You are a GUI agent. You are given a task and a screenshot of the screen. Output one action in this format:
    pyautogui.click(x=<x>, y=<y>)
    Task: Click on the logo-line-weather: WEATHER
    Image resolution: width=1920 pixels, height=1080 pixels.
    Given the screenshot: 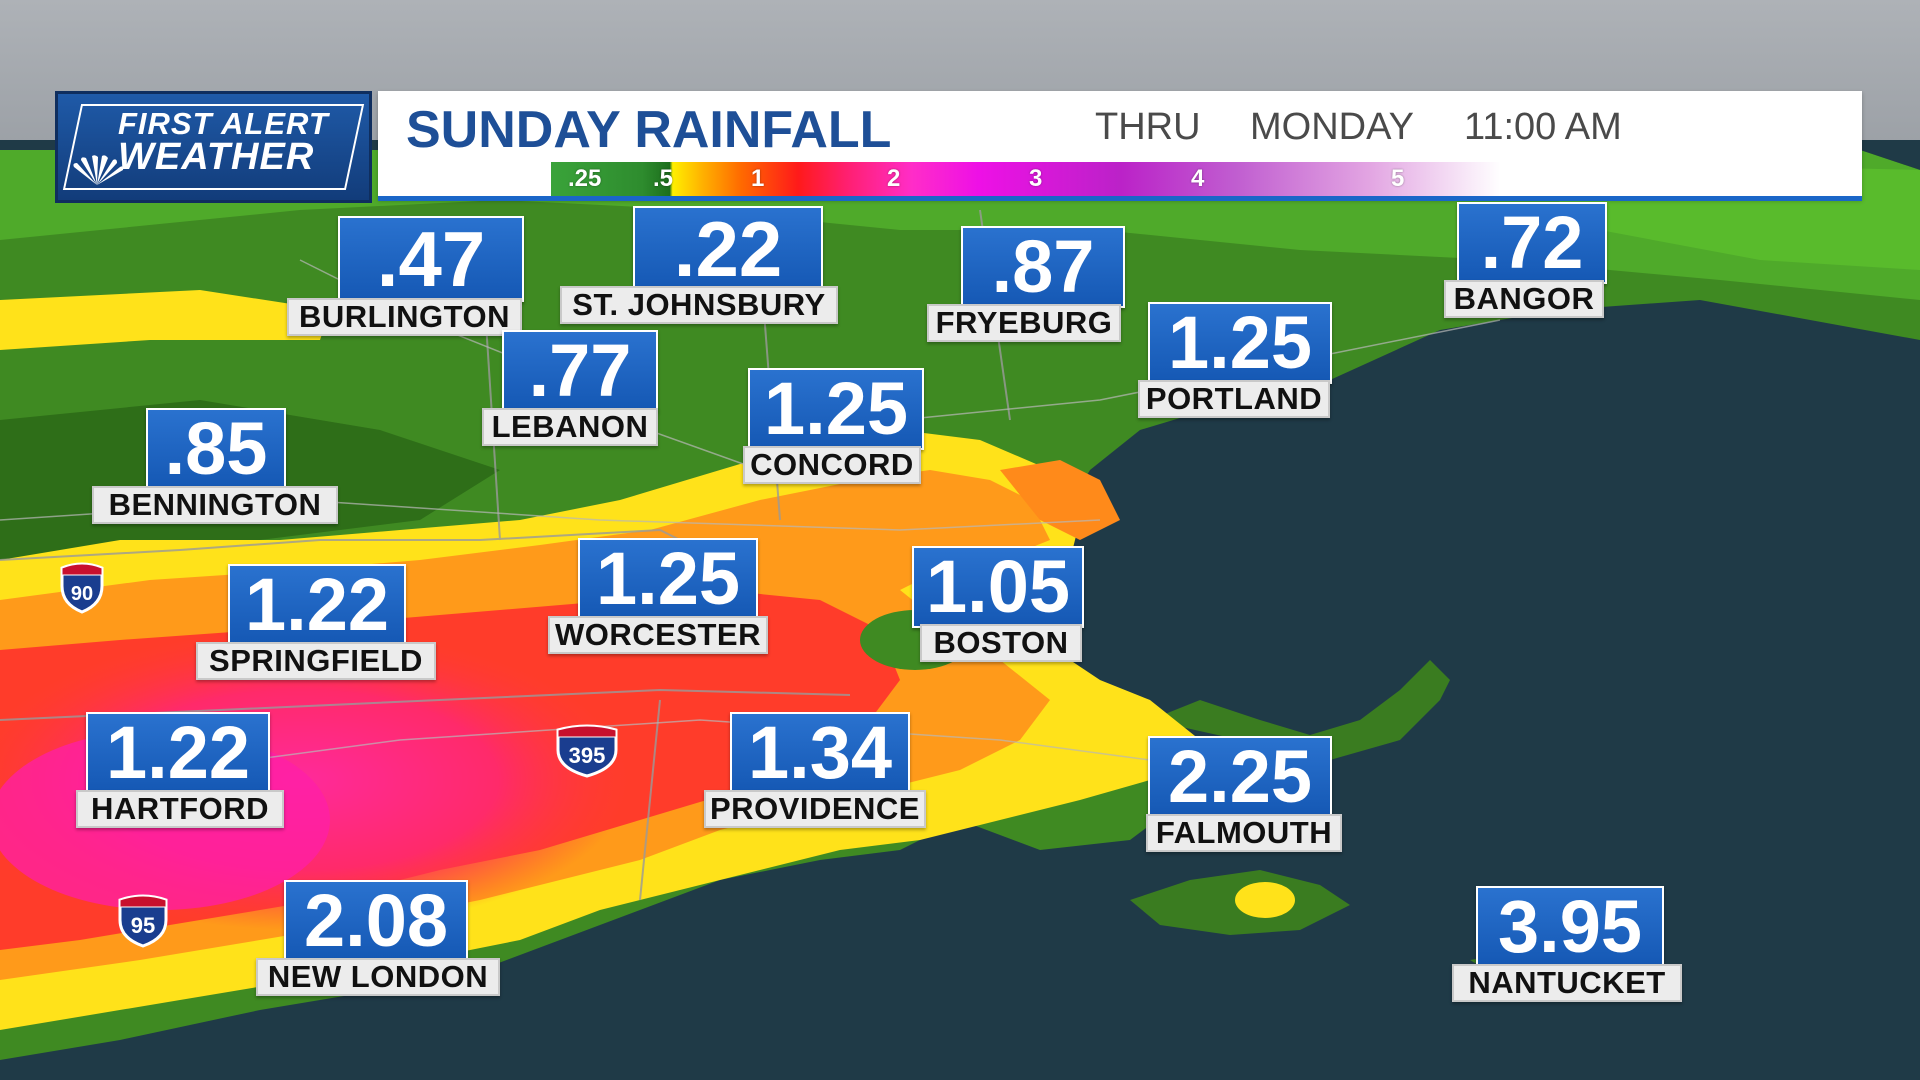 What is the action you would take?
    pyautogui.click(x=216, y=157)
    